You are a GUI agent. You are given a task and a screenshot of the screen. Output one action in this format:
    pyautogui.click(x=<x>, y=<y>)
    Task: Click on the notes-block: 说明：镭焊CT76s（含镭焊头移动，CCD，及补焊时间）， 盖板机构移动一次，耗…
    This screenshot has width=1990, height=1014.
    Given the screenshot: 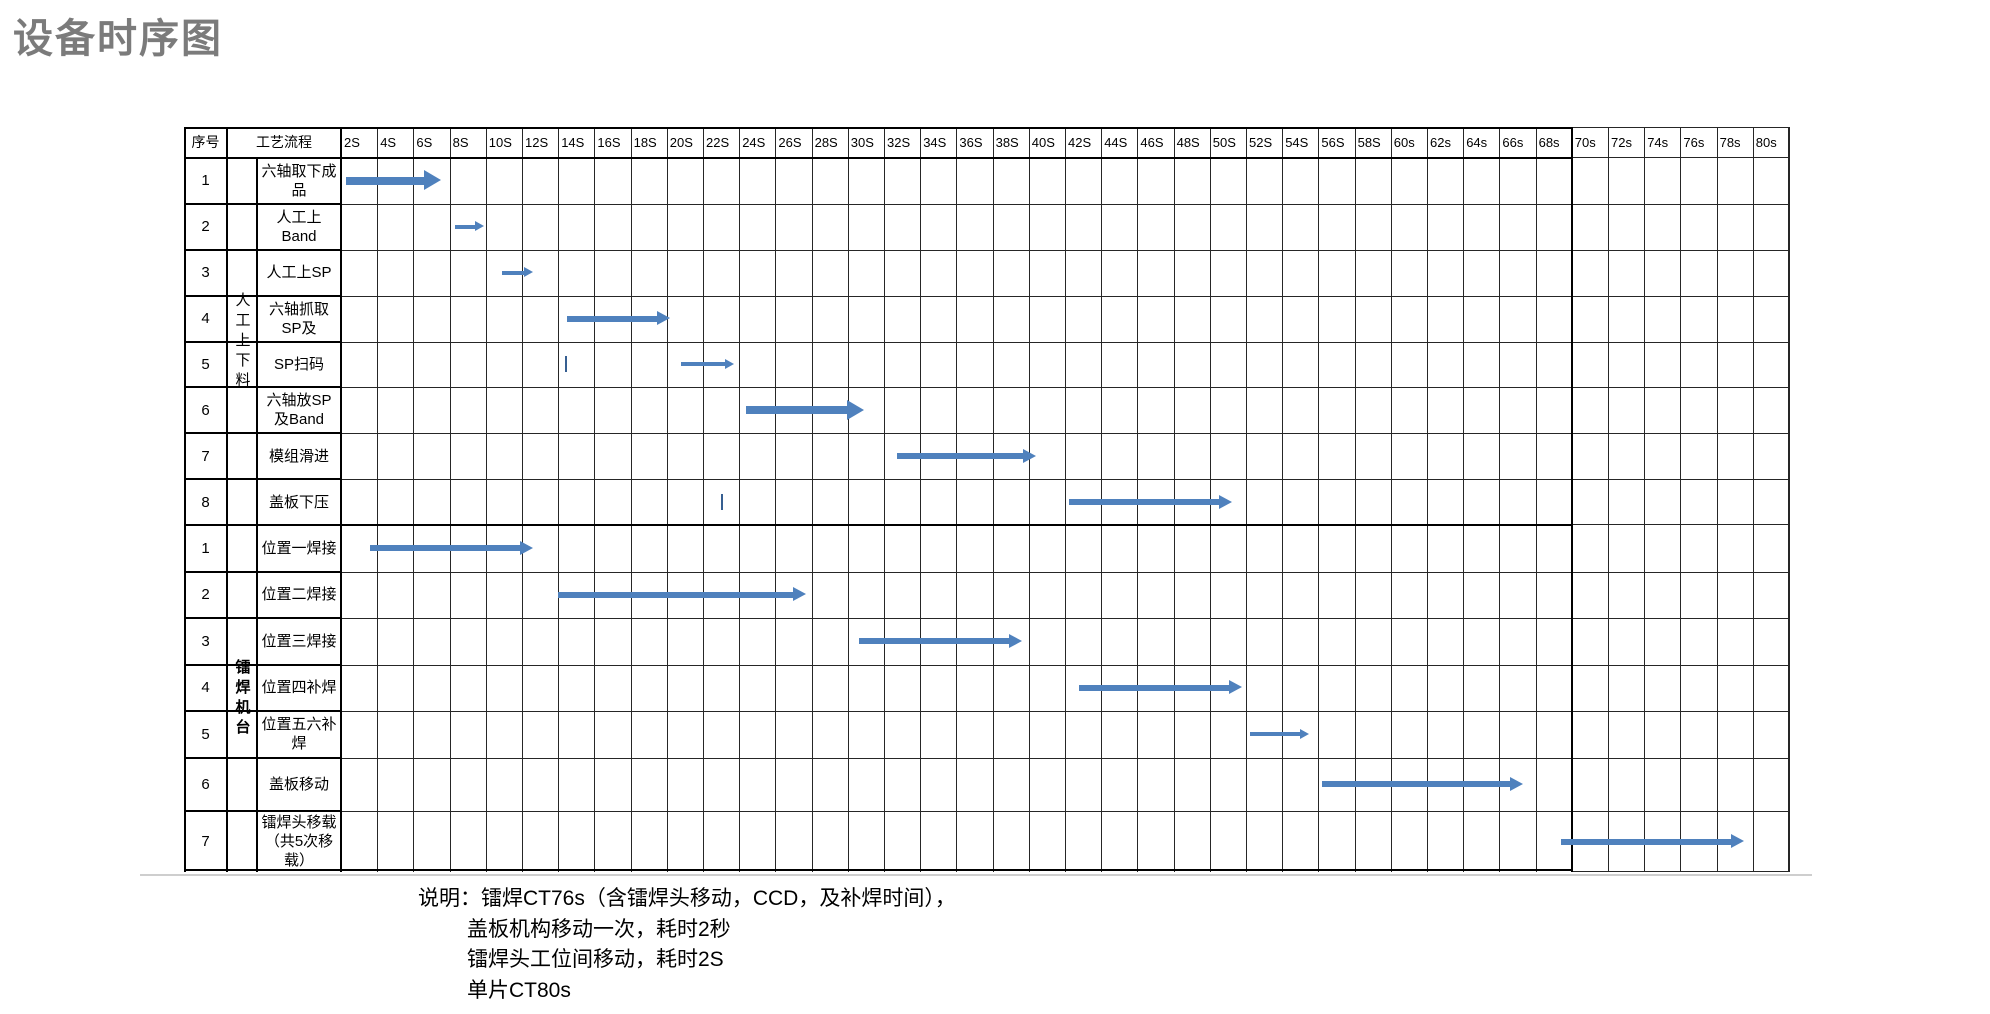 What is the action you would take?
    pyautogui.click(x=687, y=945)
    